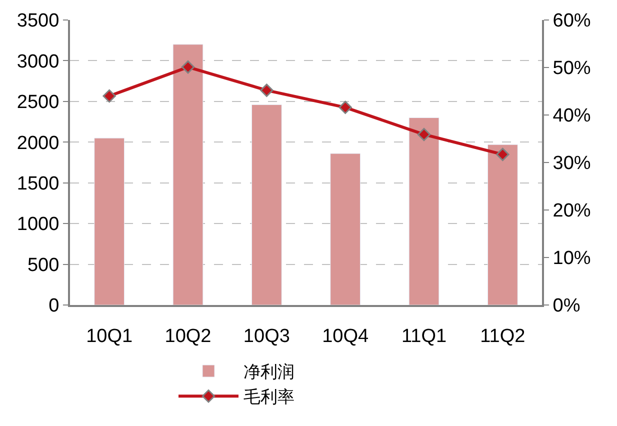 Image resolution: width=617 pixels, height=426 pixels. I want to click on y2-tick-label: 0%, so click(566, 306).